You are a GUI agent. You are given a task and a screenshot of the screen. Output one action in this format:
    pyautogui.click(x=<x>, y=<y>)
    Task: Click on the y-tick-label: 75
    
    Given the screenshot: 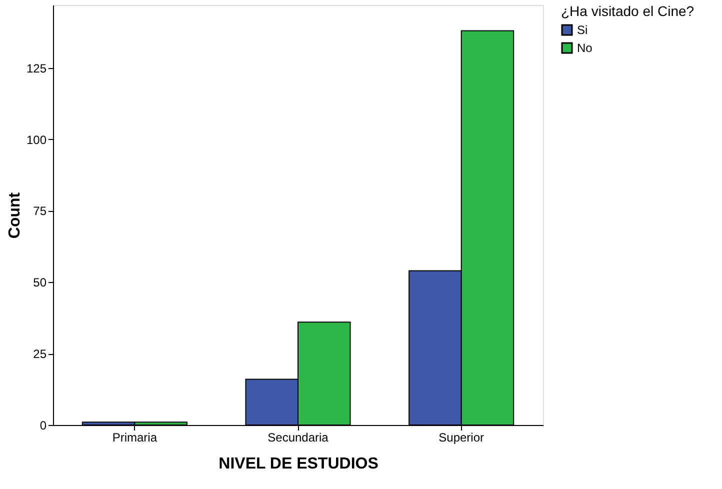 What is the action you would take?
    pyautogui.click(x=40, y=211)
    